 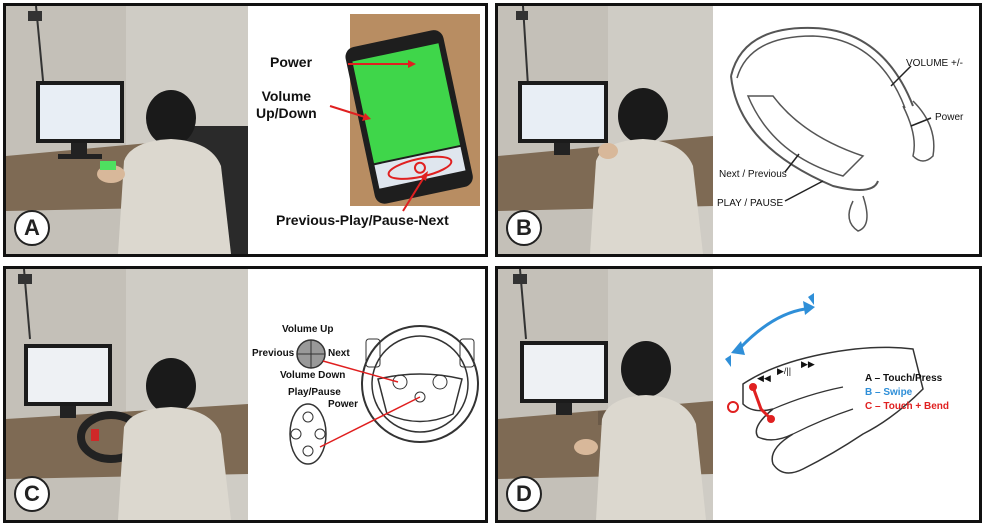 What do you see at coordinates (32, 494) in the screenshot?
I see `panel-badge: C` at bounding box center [32, 494].